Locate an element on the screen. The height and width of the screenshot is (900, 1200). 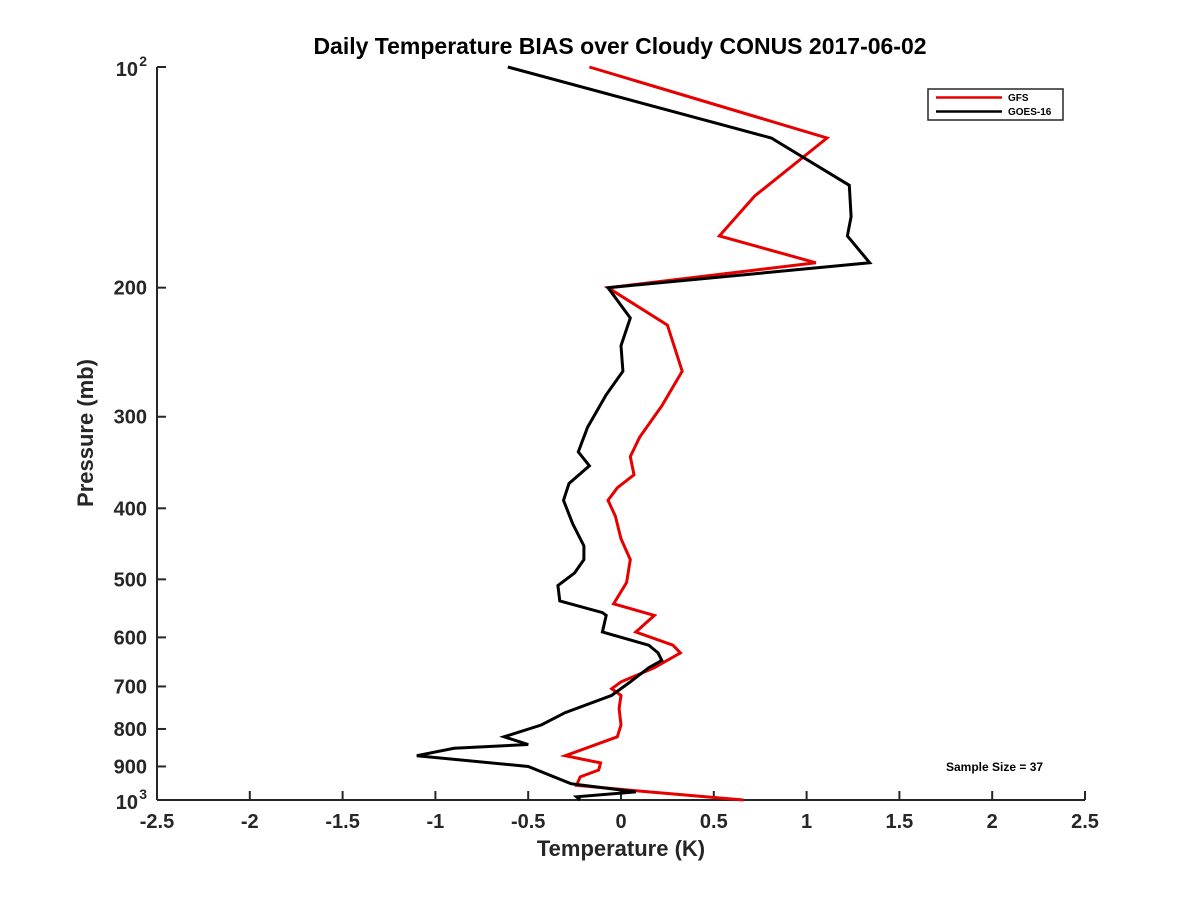
y-tick-exponent: 2 is located at coordinates (143, 61).